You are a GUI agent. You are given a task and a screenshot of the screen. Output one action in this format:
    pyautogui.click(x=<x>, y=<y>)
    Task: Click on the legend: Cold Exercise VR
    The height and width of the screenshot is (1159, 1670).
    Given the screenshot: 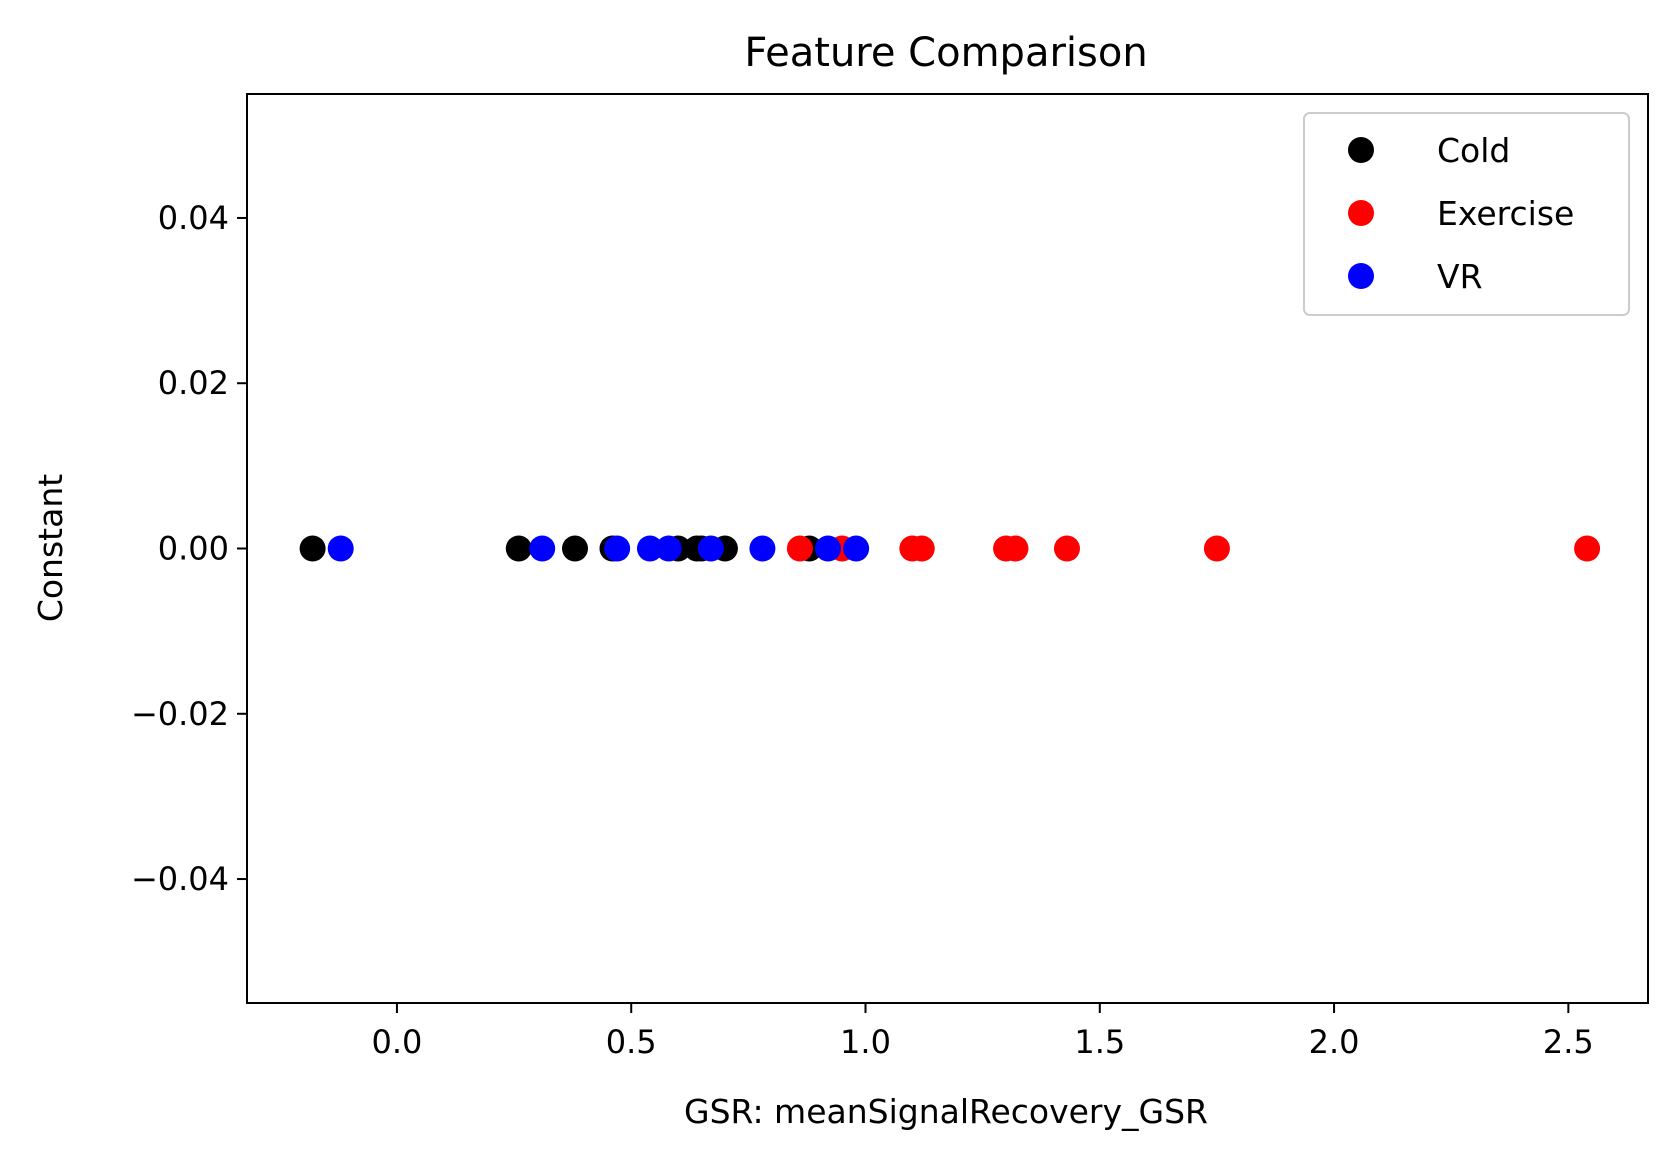 What is the action you would take?
    pyautogui.click(x=1466, y=214)
    